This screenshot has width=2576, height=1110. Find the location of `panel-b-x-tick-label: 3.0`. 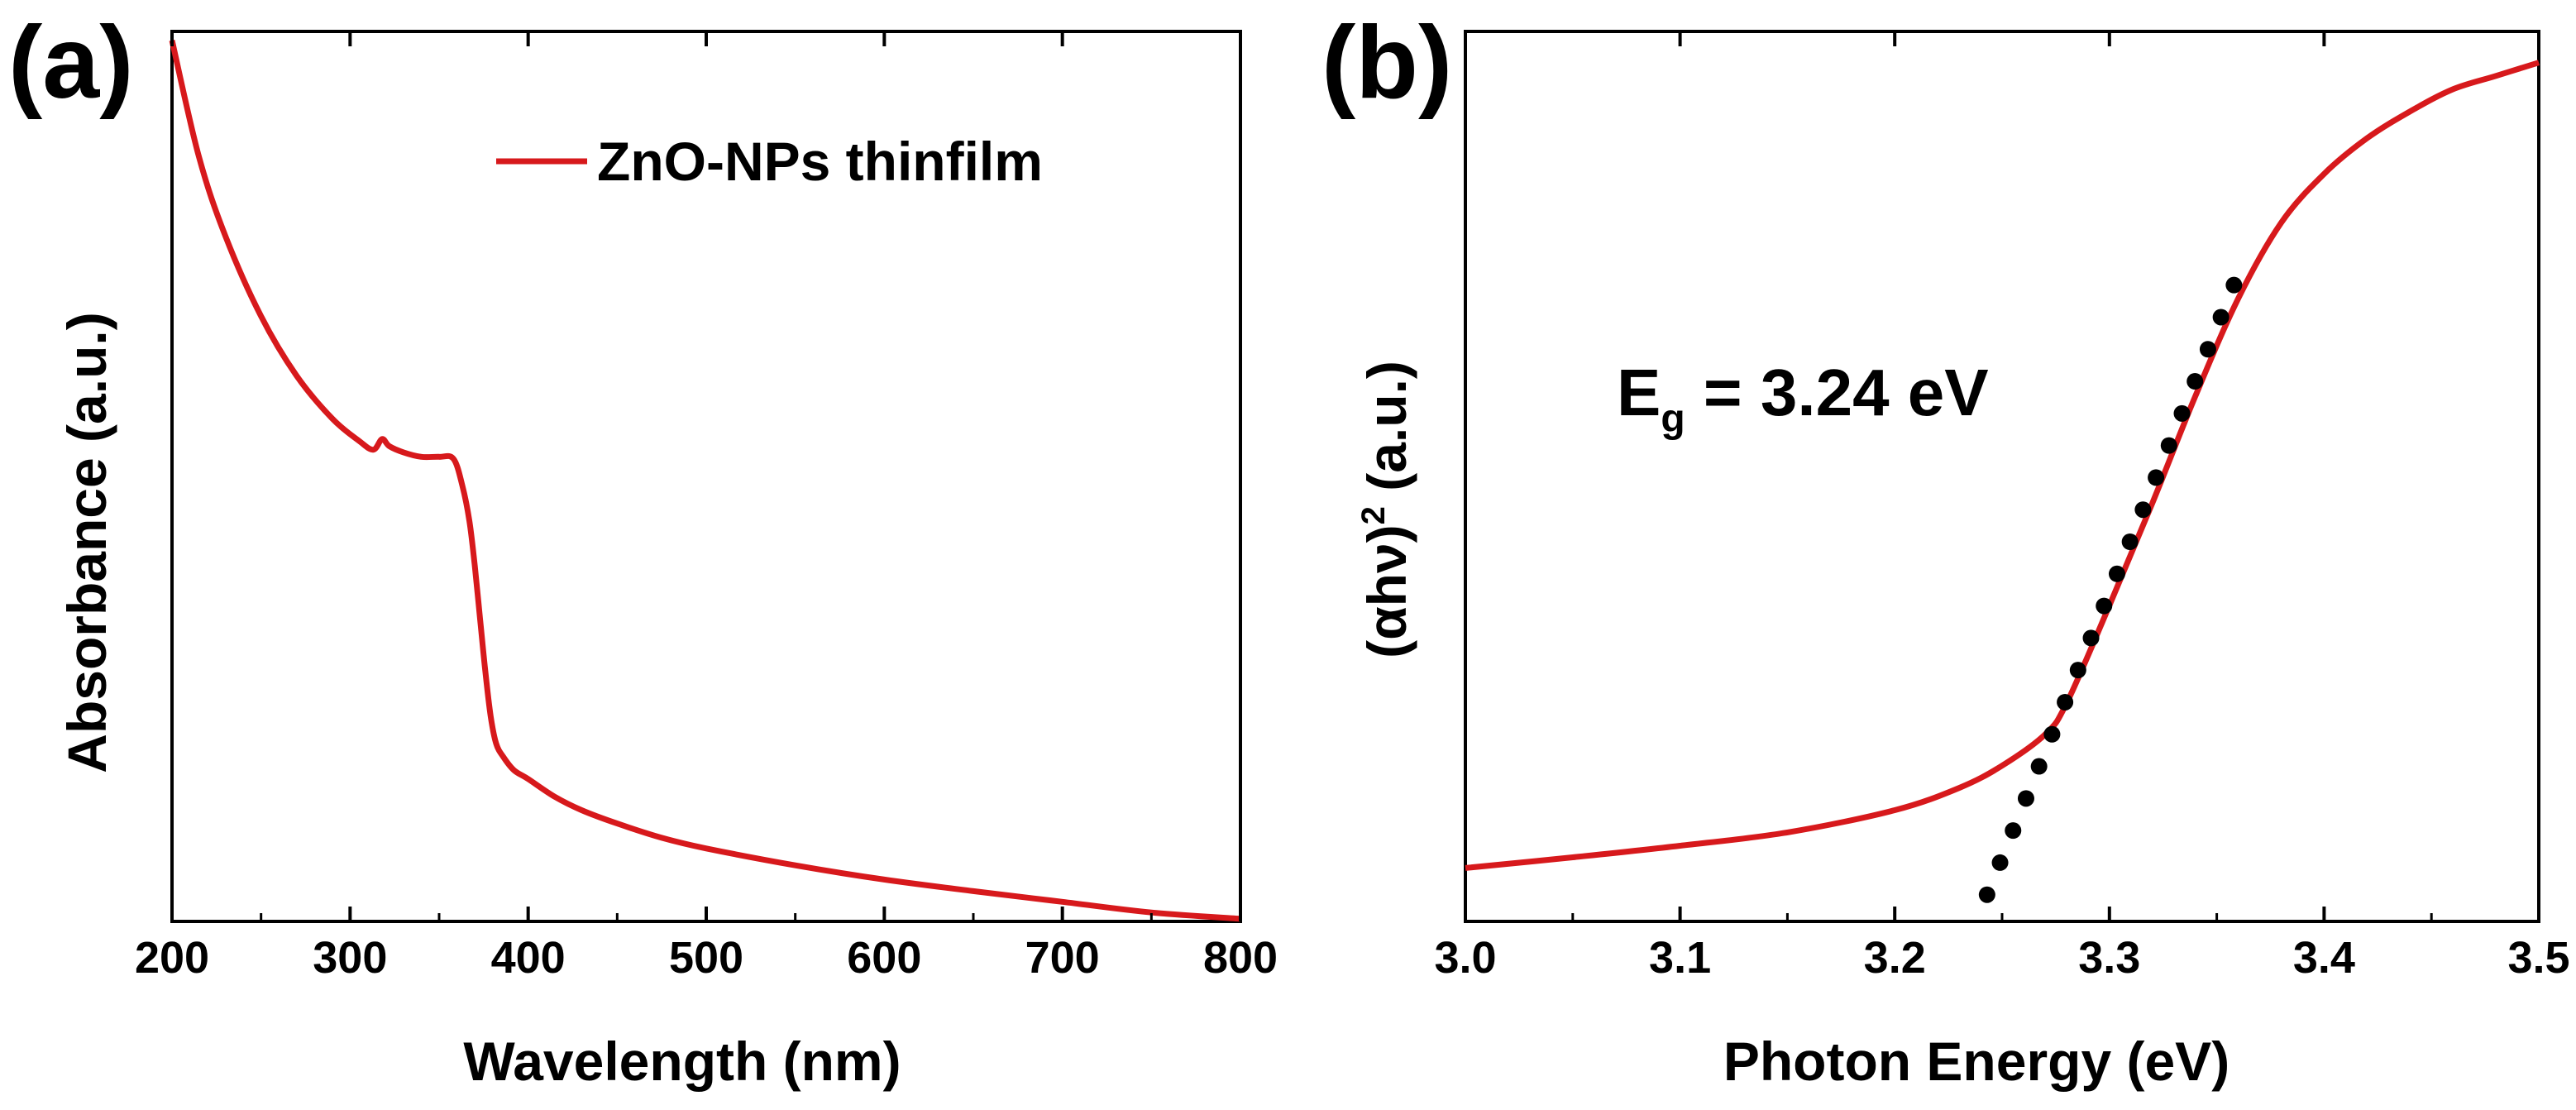

panel-b-x-tick-label: 3.0 is located at coordinates (1465, 958).